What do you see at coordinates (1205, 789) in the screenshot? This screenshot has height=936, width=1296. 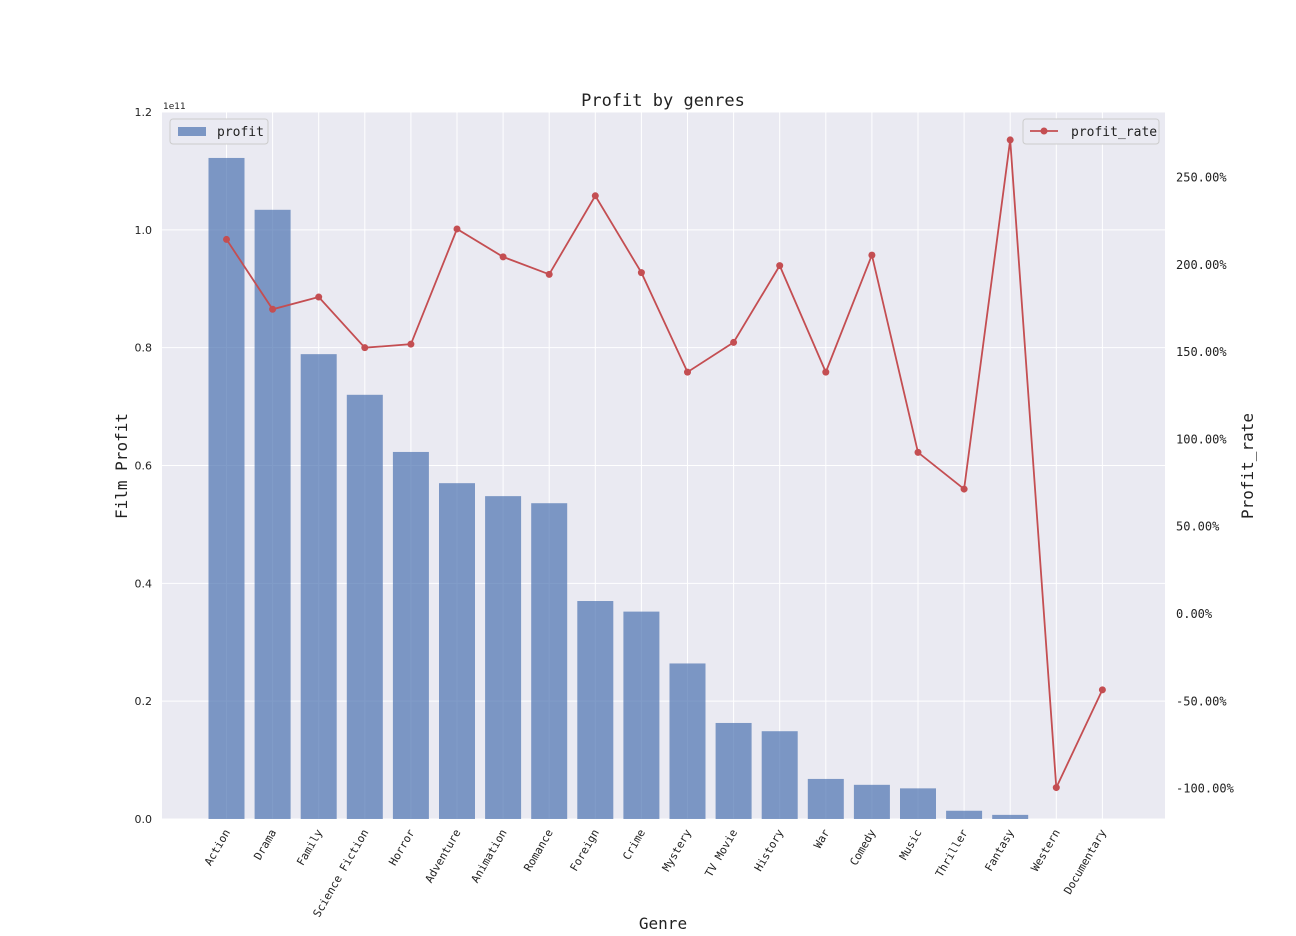 I see `y2-tick-label: -100.00%` at bounding box center [1205, 789].